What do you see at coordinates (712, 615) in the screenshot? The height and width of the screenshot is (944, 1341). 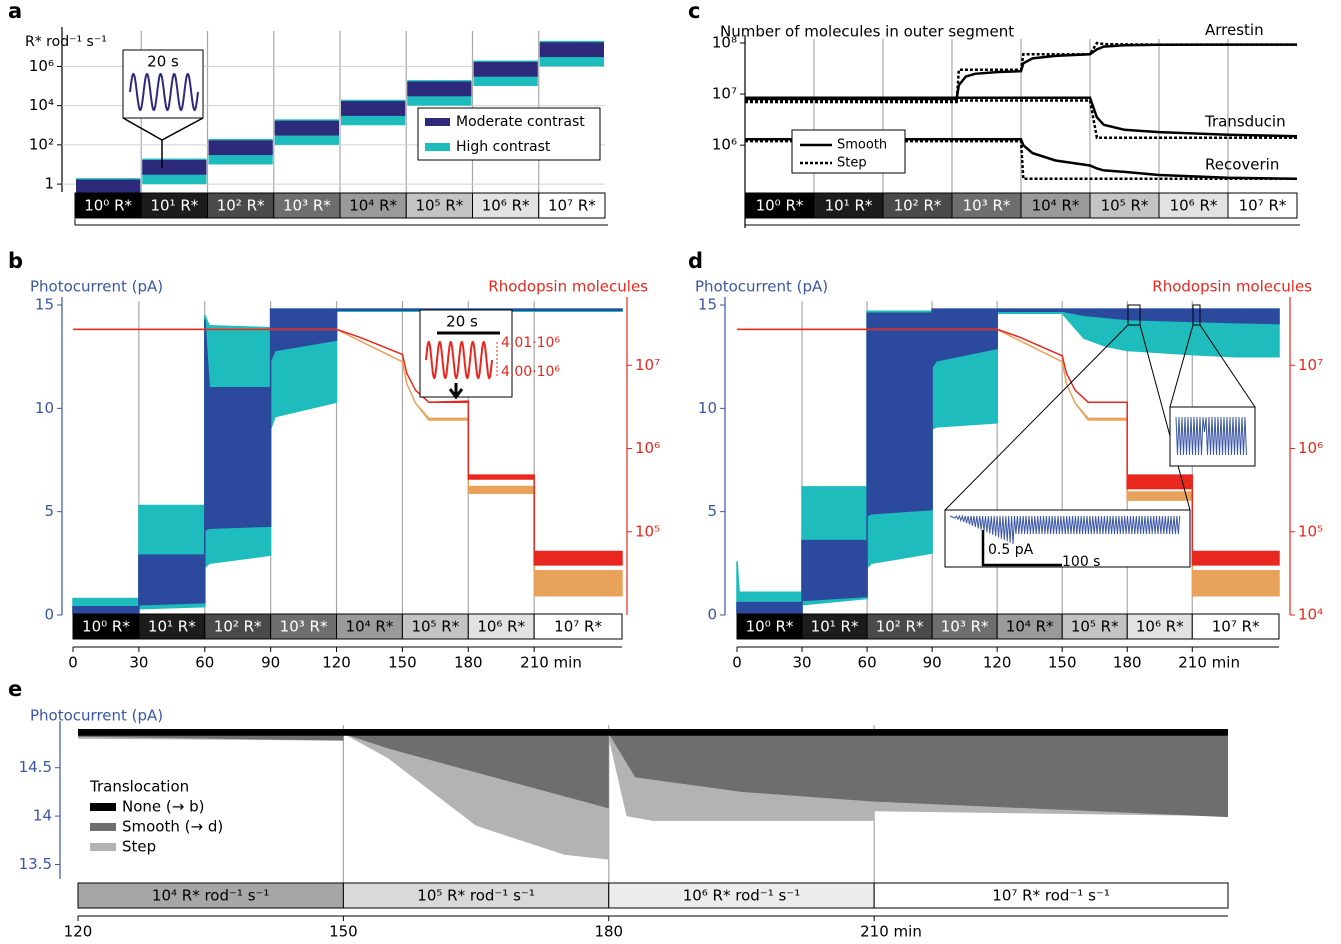 I see `y-tick-label: 0` at bounding box center [712, 615].